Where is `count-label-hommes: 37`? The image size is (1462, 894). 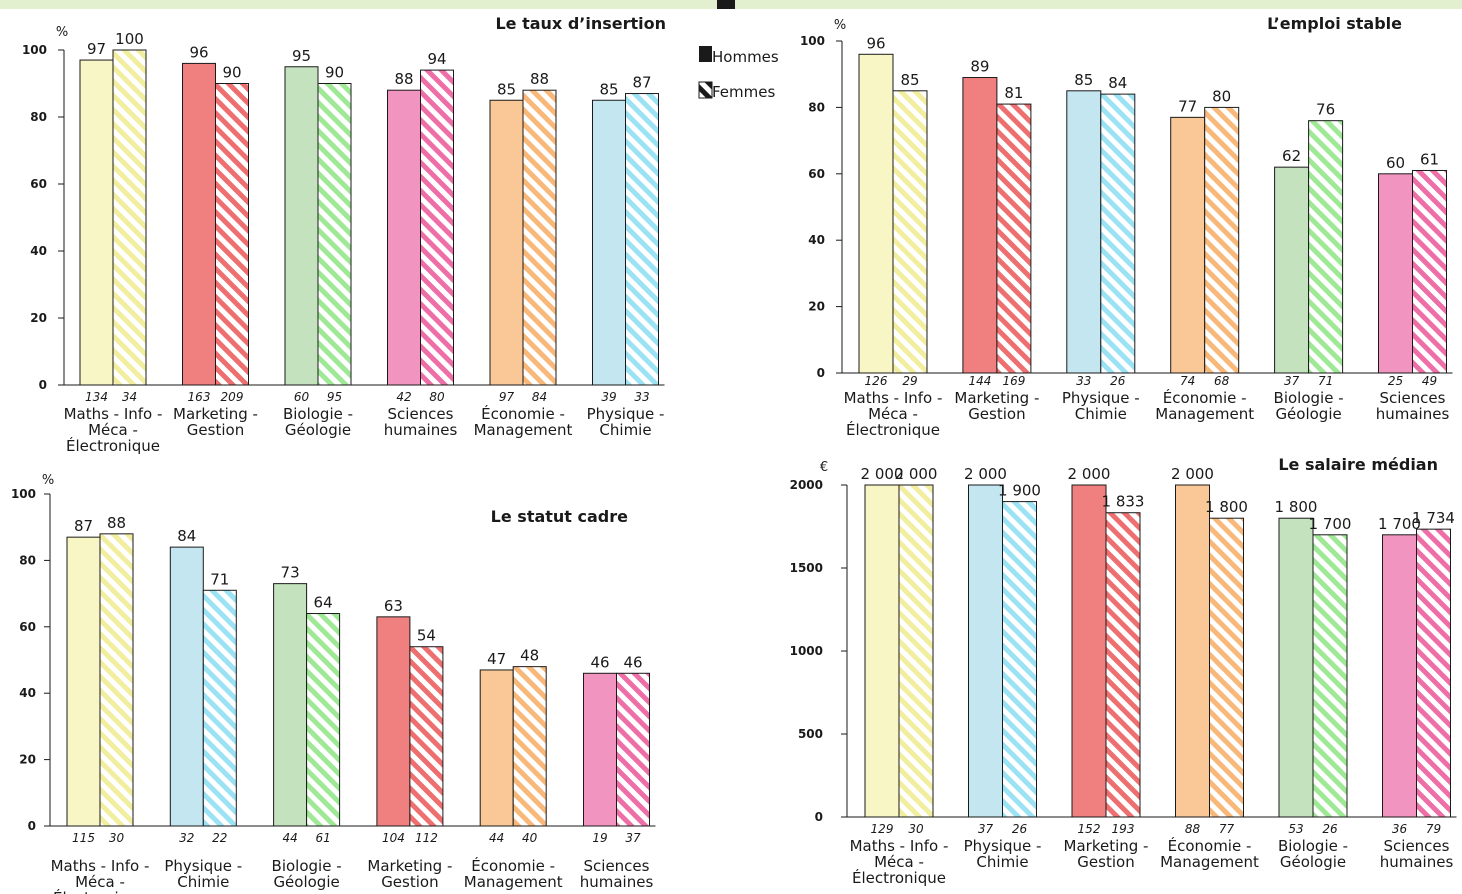 count-label-hommes: 37 is located at coordinates (1292, 381).